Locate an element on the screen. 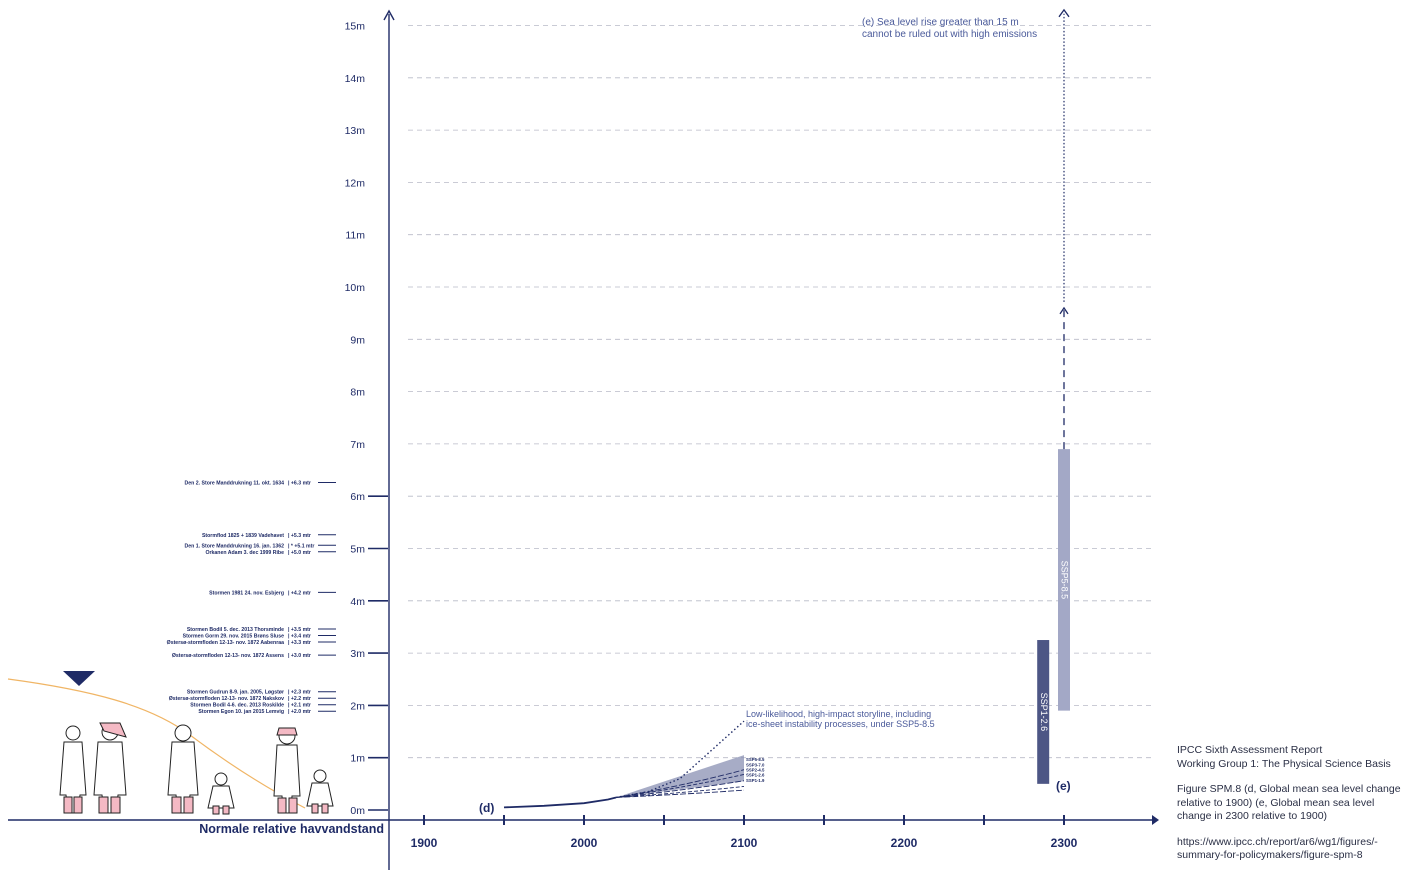 The width and height of the screenshot is (1403, 870). source-url-line: summary-for-policymakers/figure-spm-8 is located at coordinates (1270, 855).